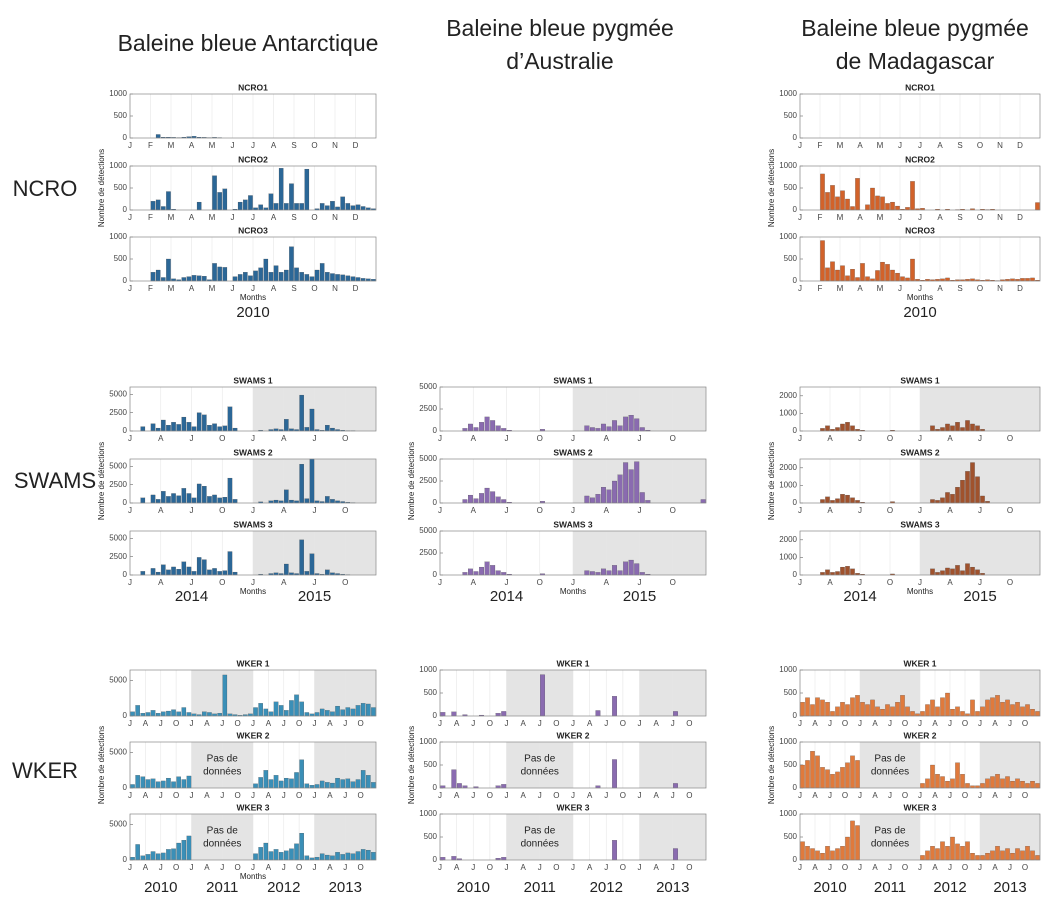 This screenshot has height=899, width=1042. Describe the element at coordinates (915, 28) in the screenshot. I see `column-header: Baleine bleue pygmée` at that location.